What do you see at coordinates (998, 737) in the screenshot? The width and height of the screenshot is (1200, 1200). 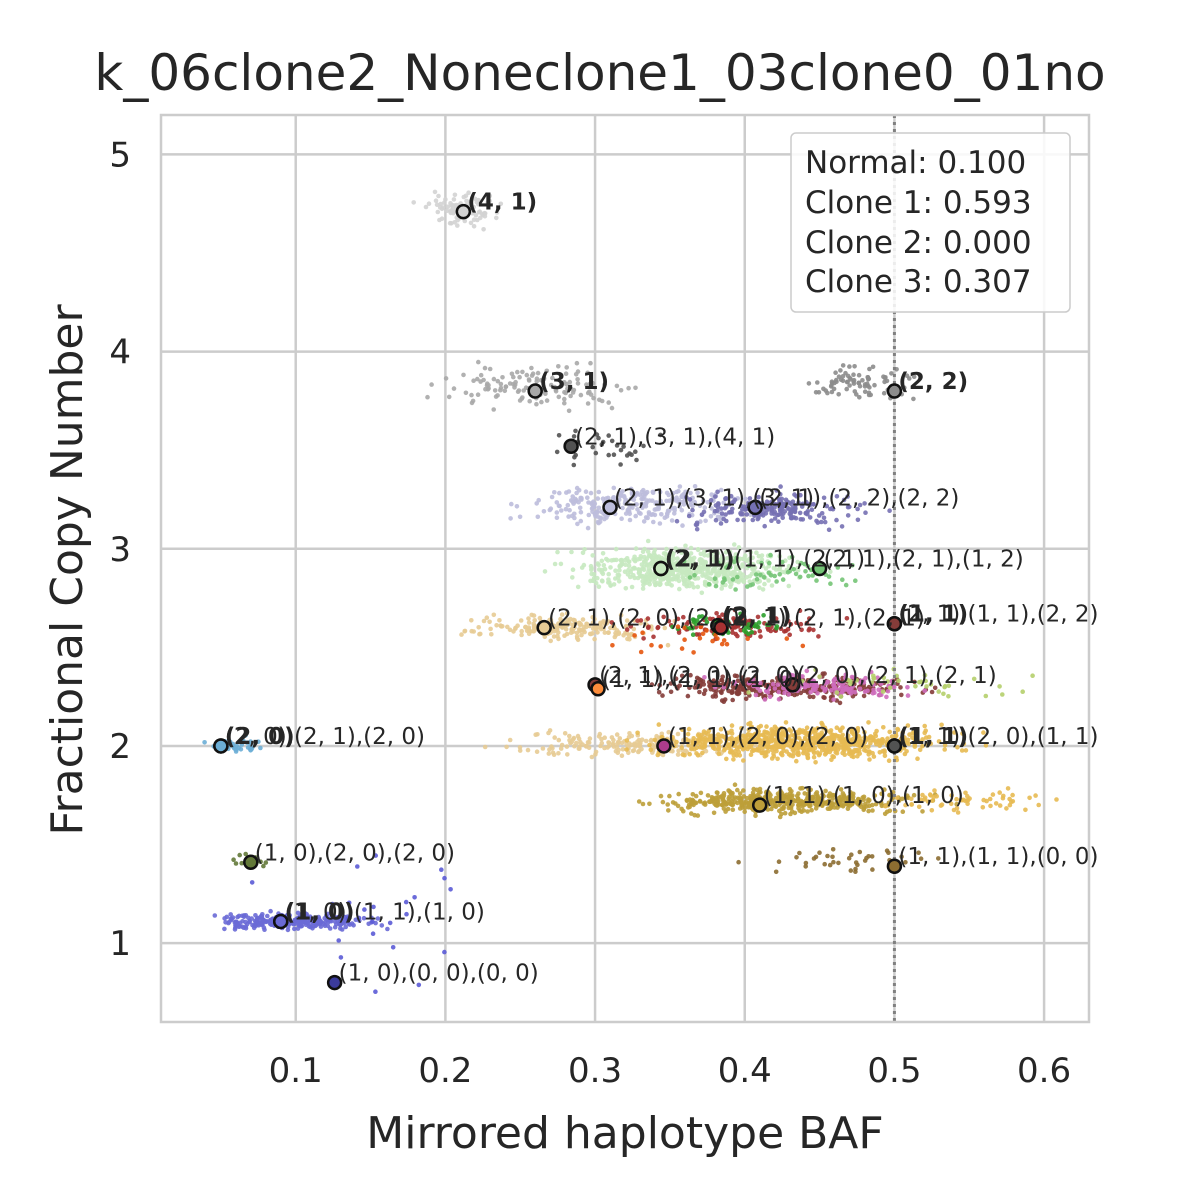 I see `center-annotation: (1, 1),(2, 0),(1, 1)` at bounding box center [998, 737].